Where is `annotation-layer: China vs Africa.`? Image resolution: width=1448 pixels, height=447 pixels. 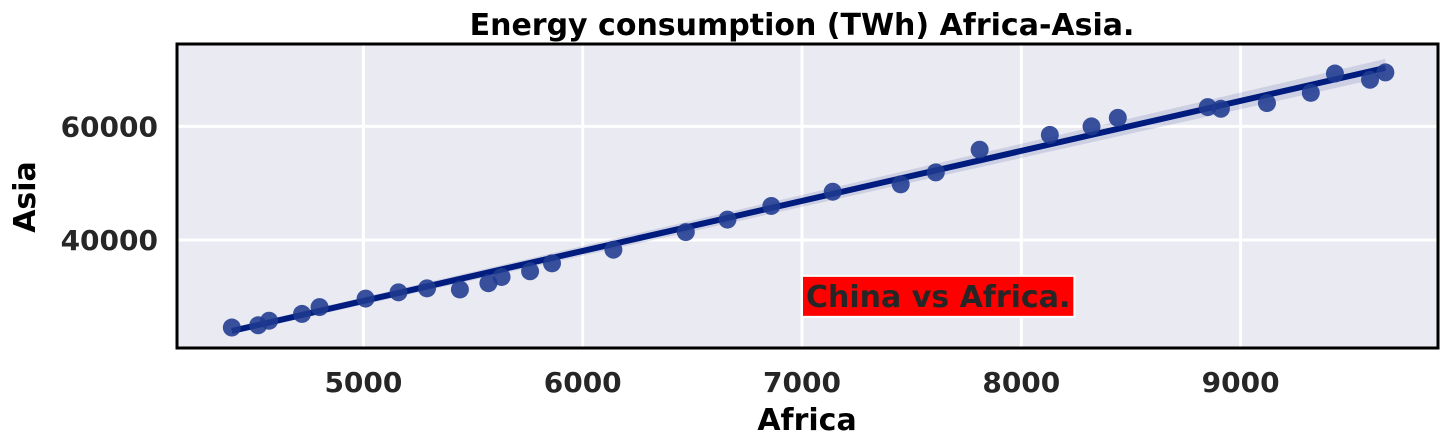
annotation-layer: China vs Africa. is located at coordinates (938, 296).